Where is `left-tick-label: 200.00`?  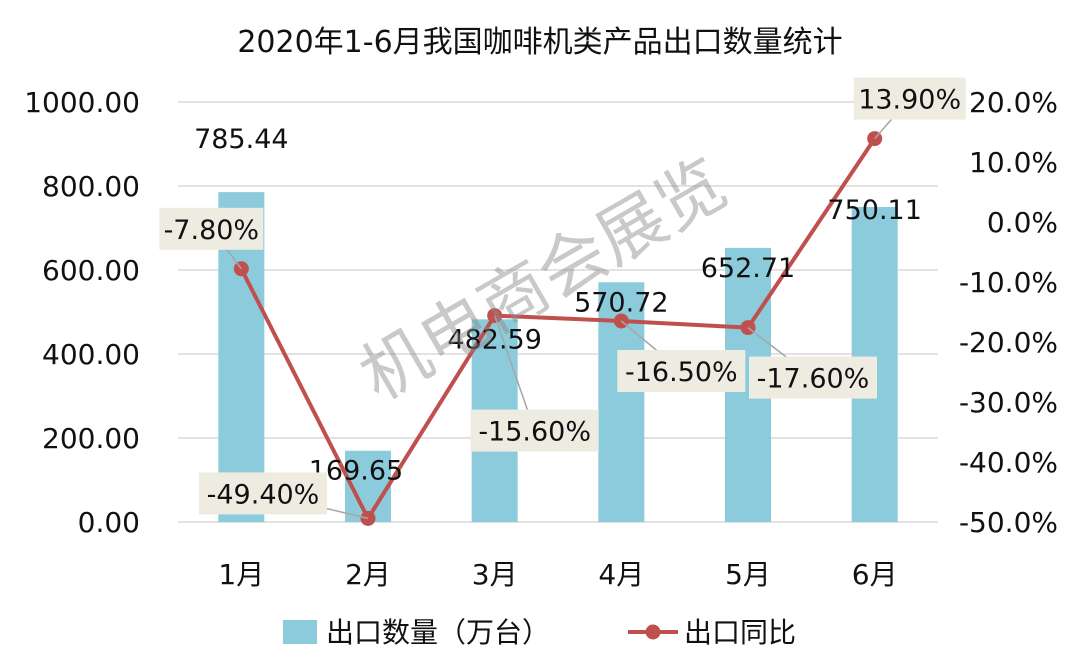
left-tick-label: 200.00 is located at coordinates (91, 438).